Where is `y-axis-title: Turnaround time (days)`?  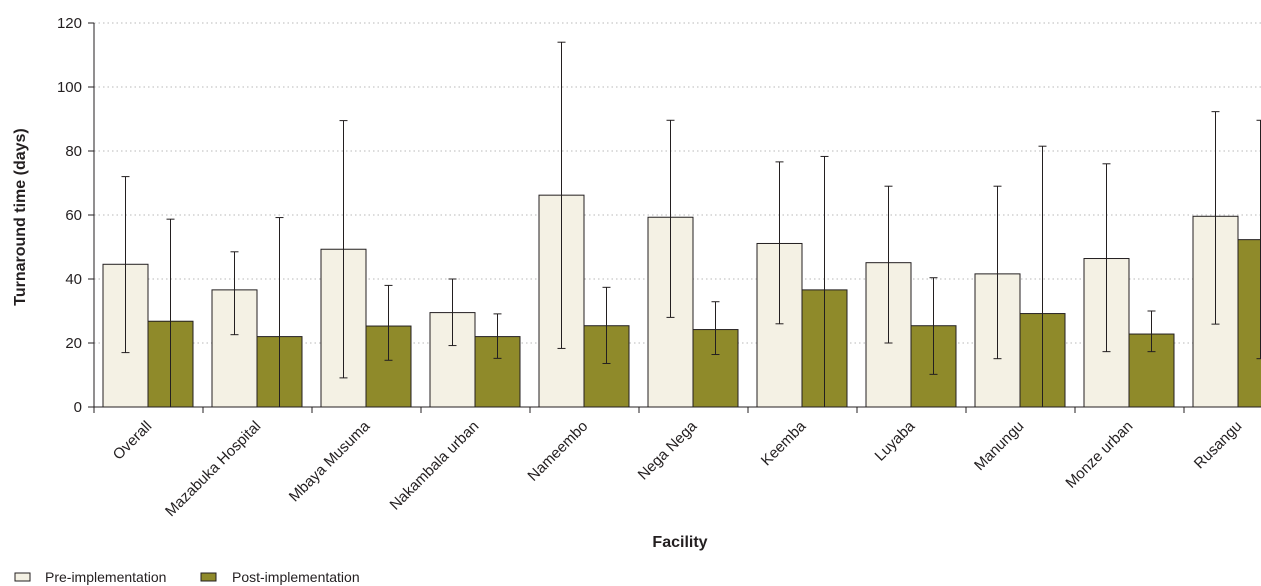
y-axis-title: Turnaround time (days) is located at coordinates (20, 217).